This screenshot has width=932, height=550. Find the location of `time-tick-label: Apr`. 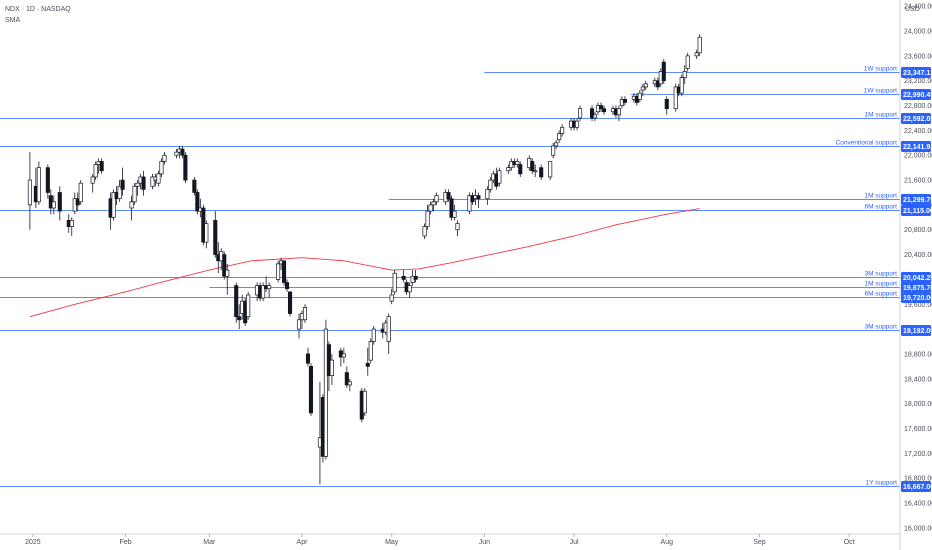

time-tick-label: Apr is located at coordinates (303, 542).